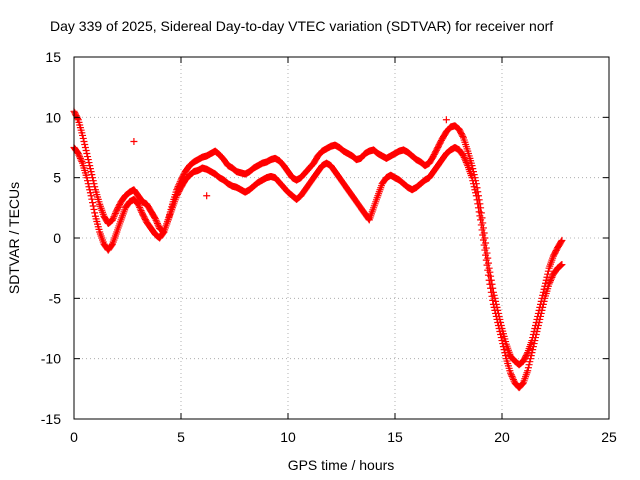 The image size is (640, 480). Describe the element at coordinates (74, 437) in the screenshot. I see `x-tick-label: 0` at that location.